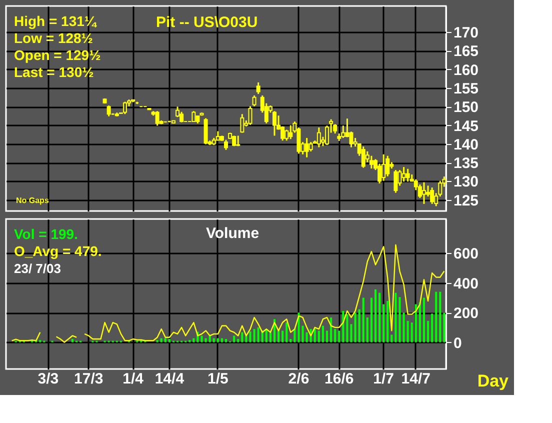  What do you see at coordinates (54, 72) in the screenshot?
I see `annotation: Last = 130½` at bounding box center [54, 72].